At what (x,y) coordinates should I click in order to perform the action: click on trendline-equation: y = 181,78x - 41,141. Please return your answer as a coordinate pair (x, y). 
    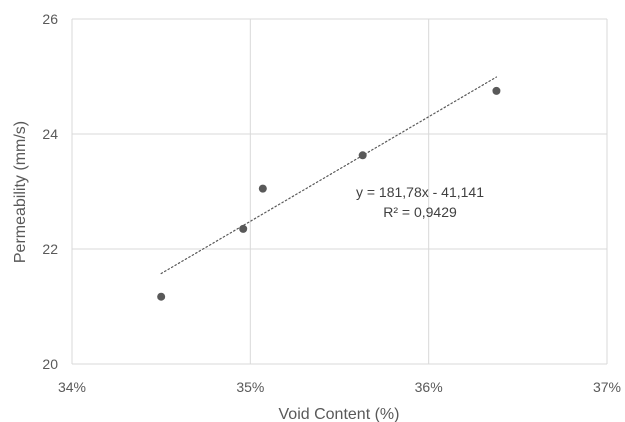
    Looking at the image, I should click on (420, 192).